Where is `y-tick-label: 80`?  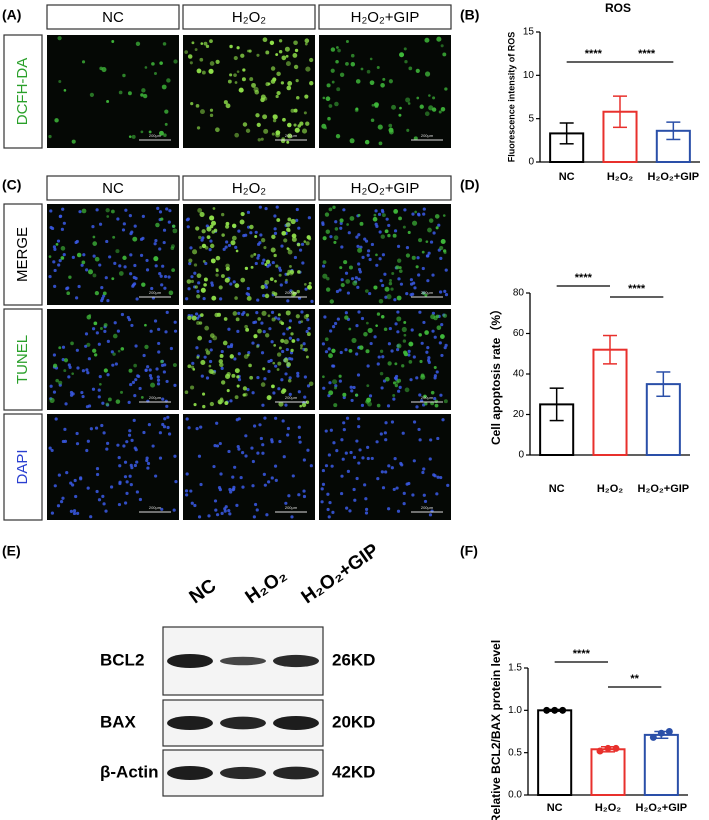 y-tick-label: 80 is located at coordinates (519, 293).